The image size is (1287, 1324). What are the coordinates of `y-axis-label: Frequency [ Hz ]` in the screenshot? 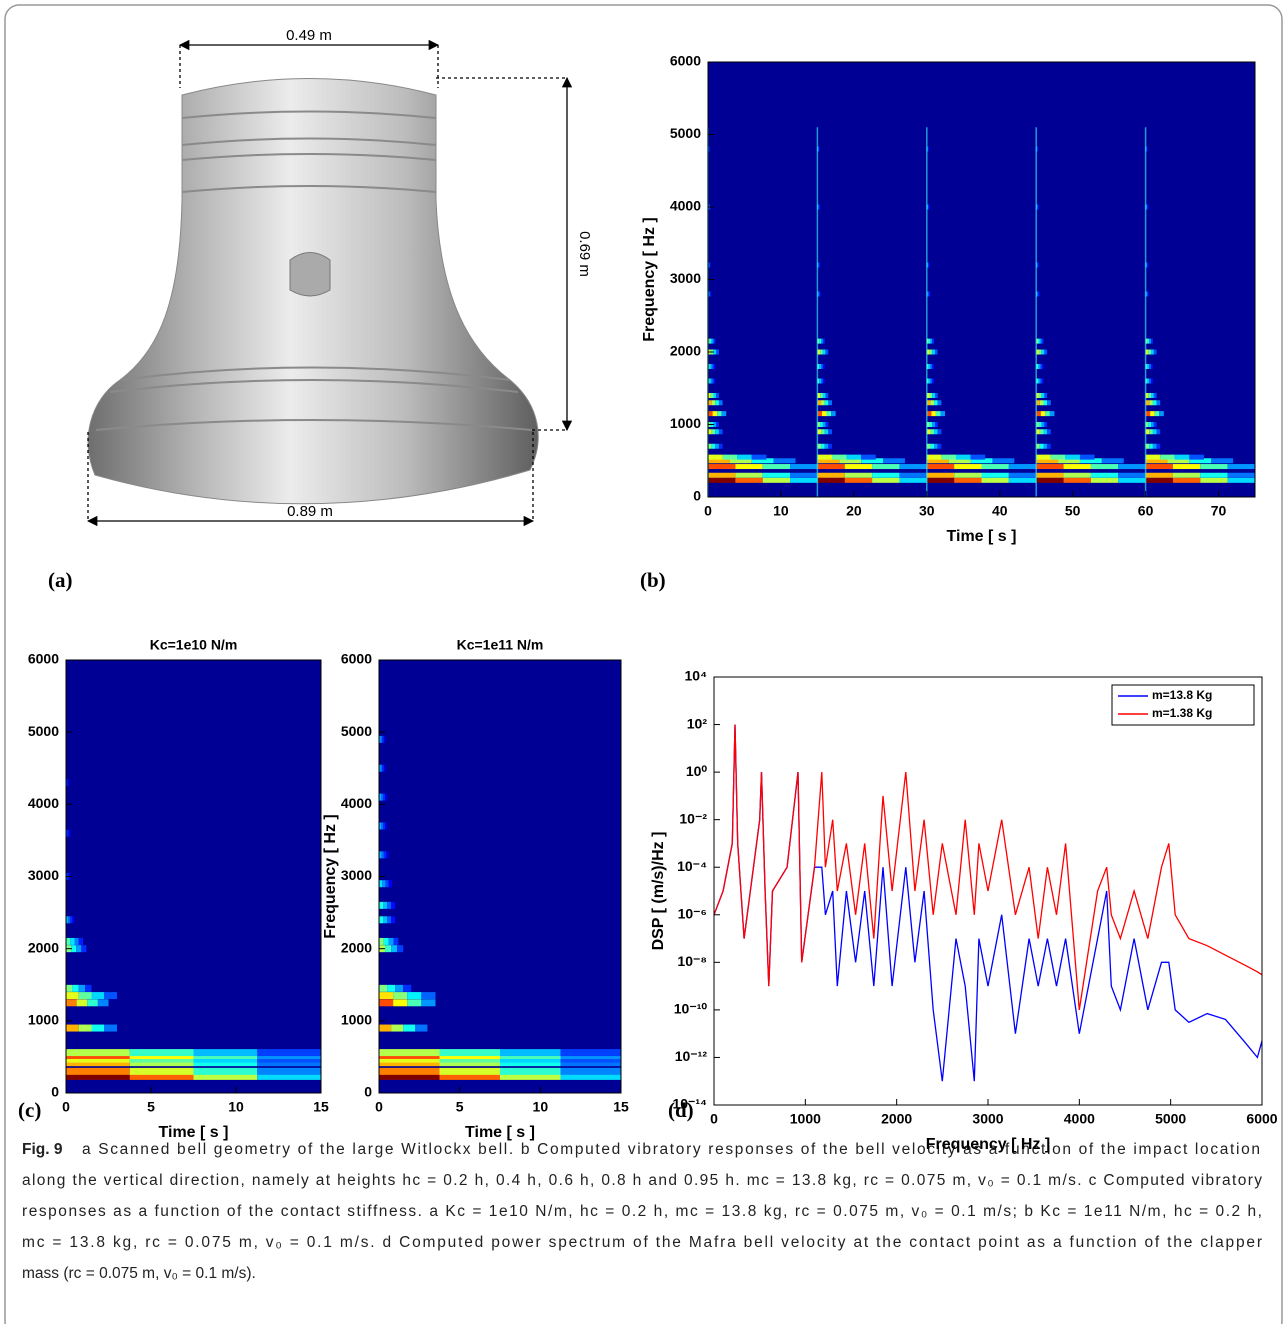 It's located at (330, 876).